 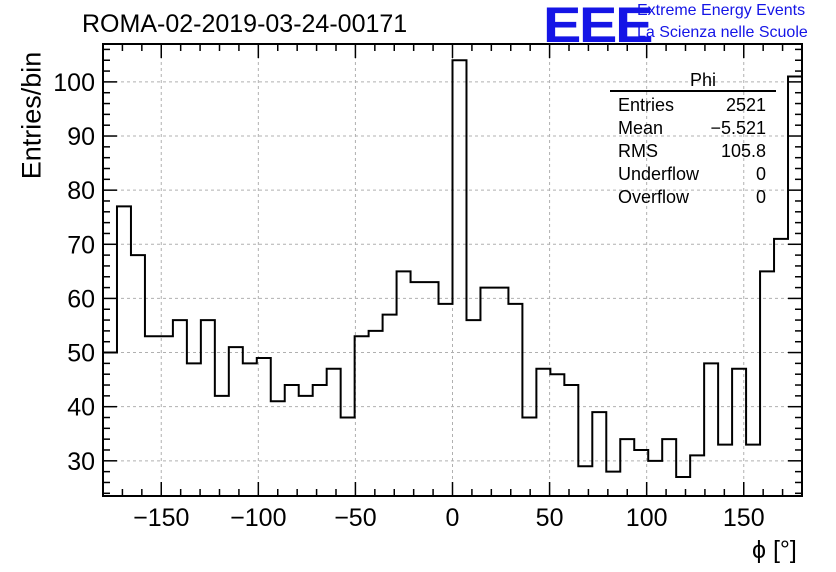 What do you see at coordinates (550, 518) in the screenshot?
I see `x-tick-label: 50` at bounding box center [550, 518].